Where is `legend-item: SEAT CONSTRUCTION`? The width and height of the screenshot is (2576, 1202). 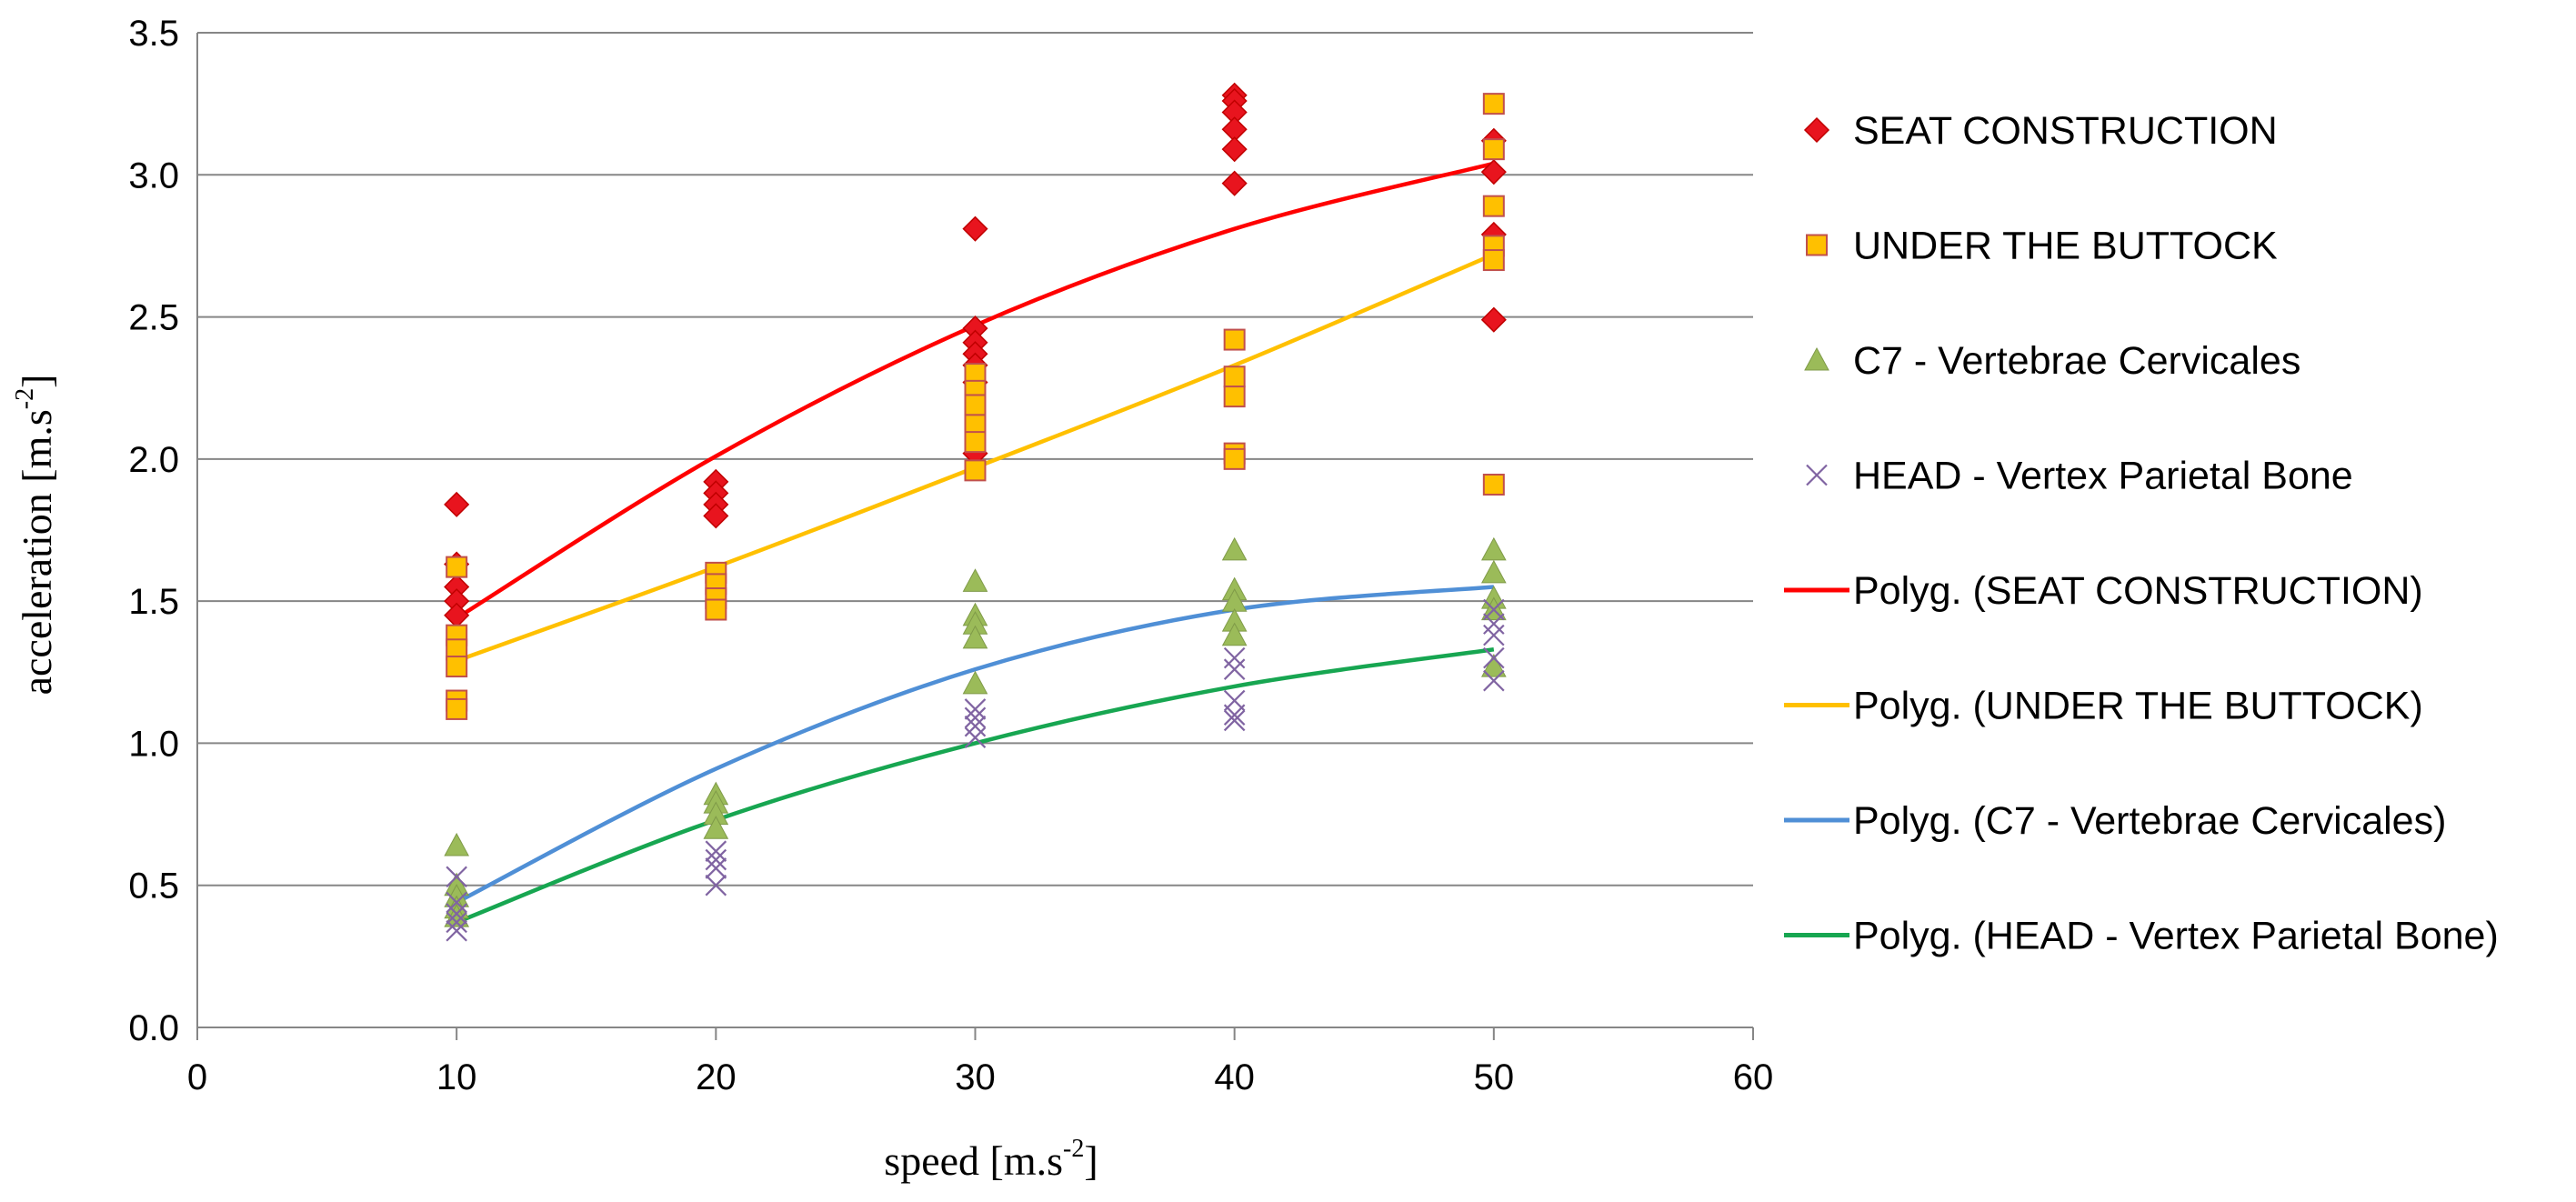 legend-item: SEAT CONSTRUCTION is located at coordinates (2040, 131).